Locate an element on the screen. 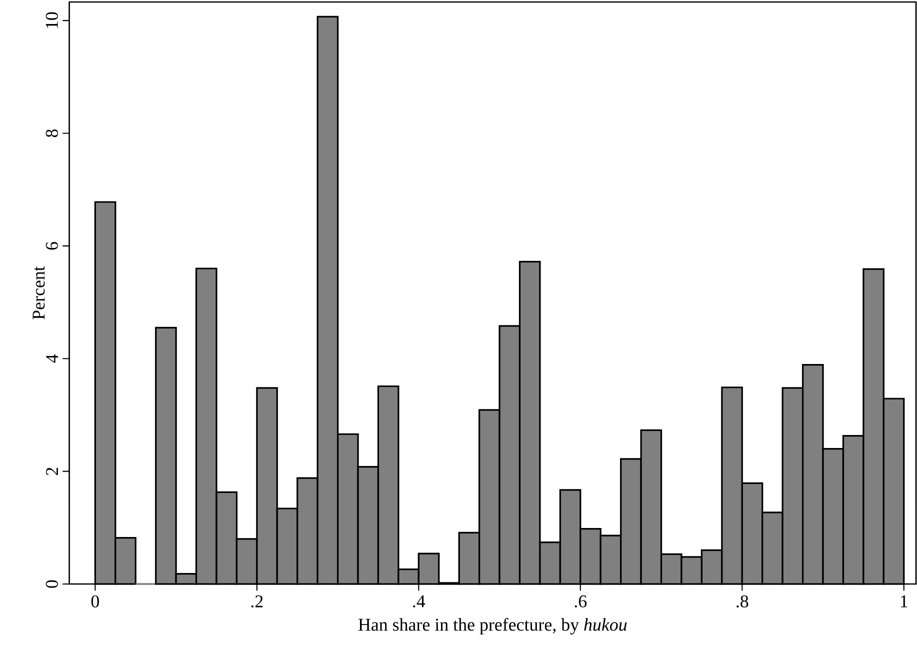 This screenshot has width=917, height=650. y-tick-label: 10 is located at coordinates (52, 20).